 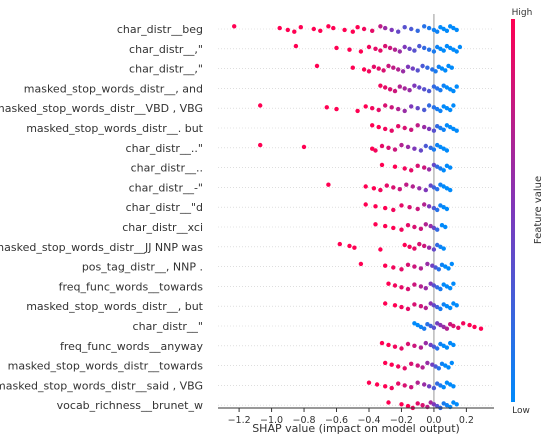 What do you see at coordinates (166, 187) in the screenshot?
I see `feature-label: char_distr__-"` at bounding box center [166, 187].